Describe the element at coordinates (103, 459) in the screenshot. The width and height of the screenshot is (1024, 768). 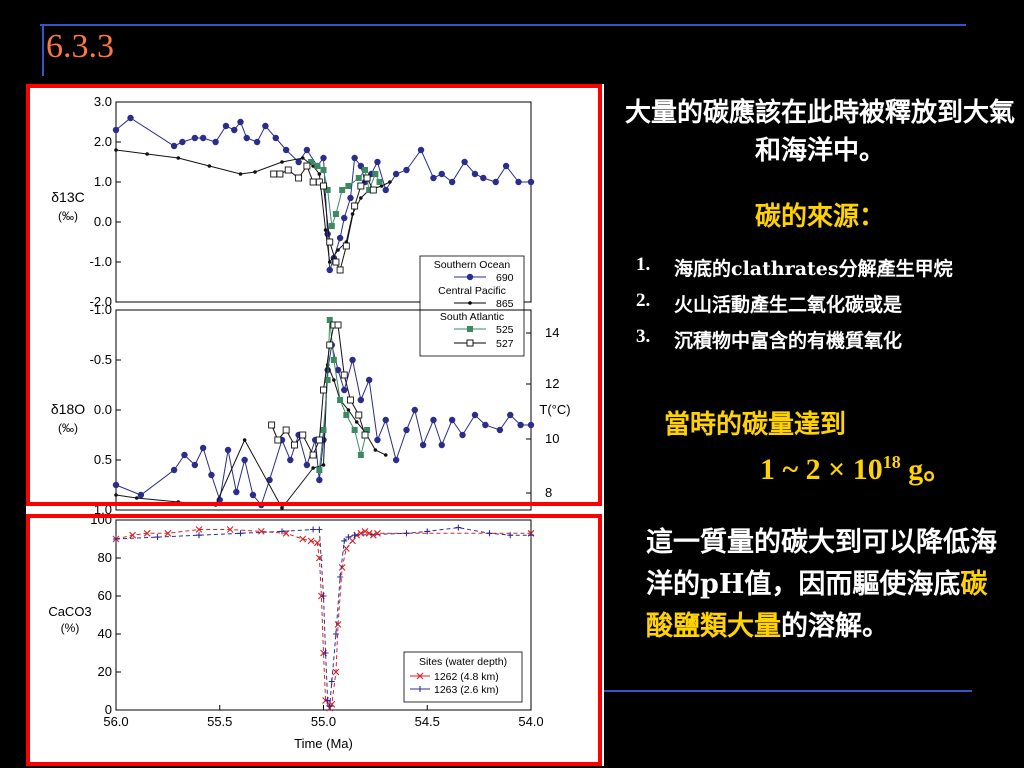
I see `y-tick-label: 0.5` at that location.